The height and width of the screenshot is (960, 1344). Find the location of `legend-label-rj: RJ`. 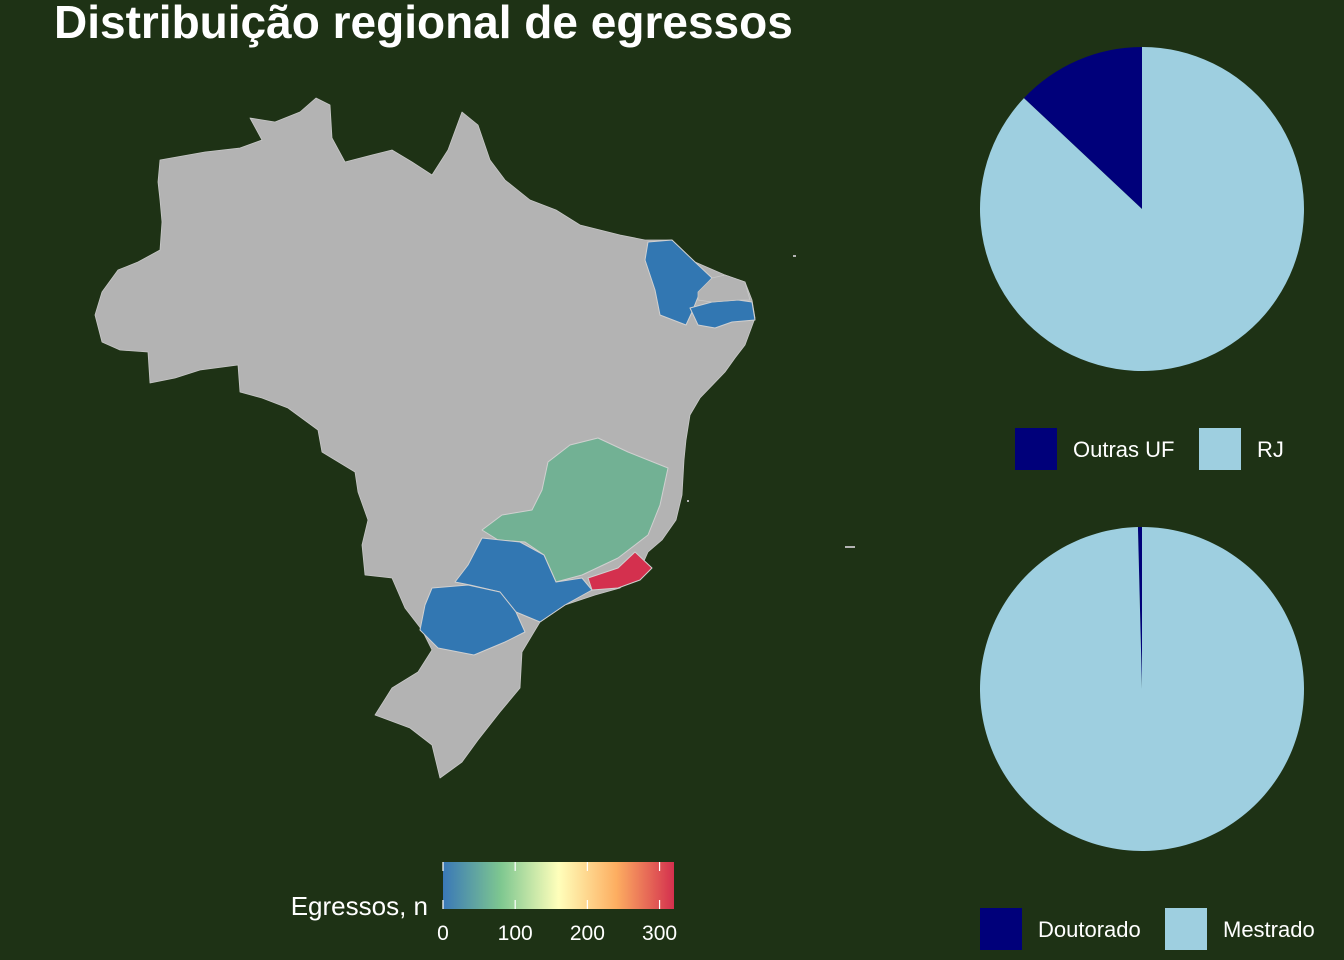

legend-label-rj: RJ is located at coordinates (1270, 449).